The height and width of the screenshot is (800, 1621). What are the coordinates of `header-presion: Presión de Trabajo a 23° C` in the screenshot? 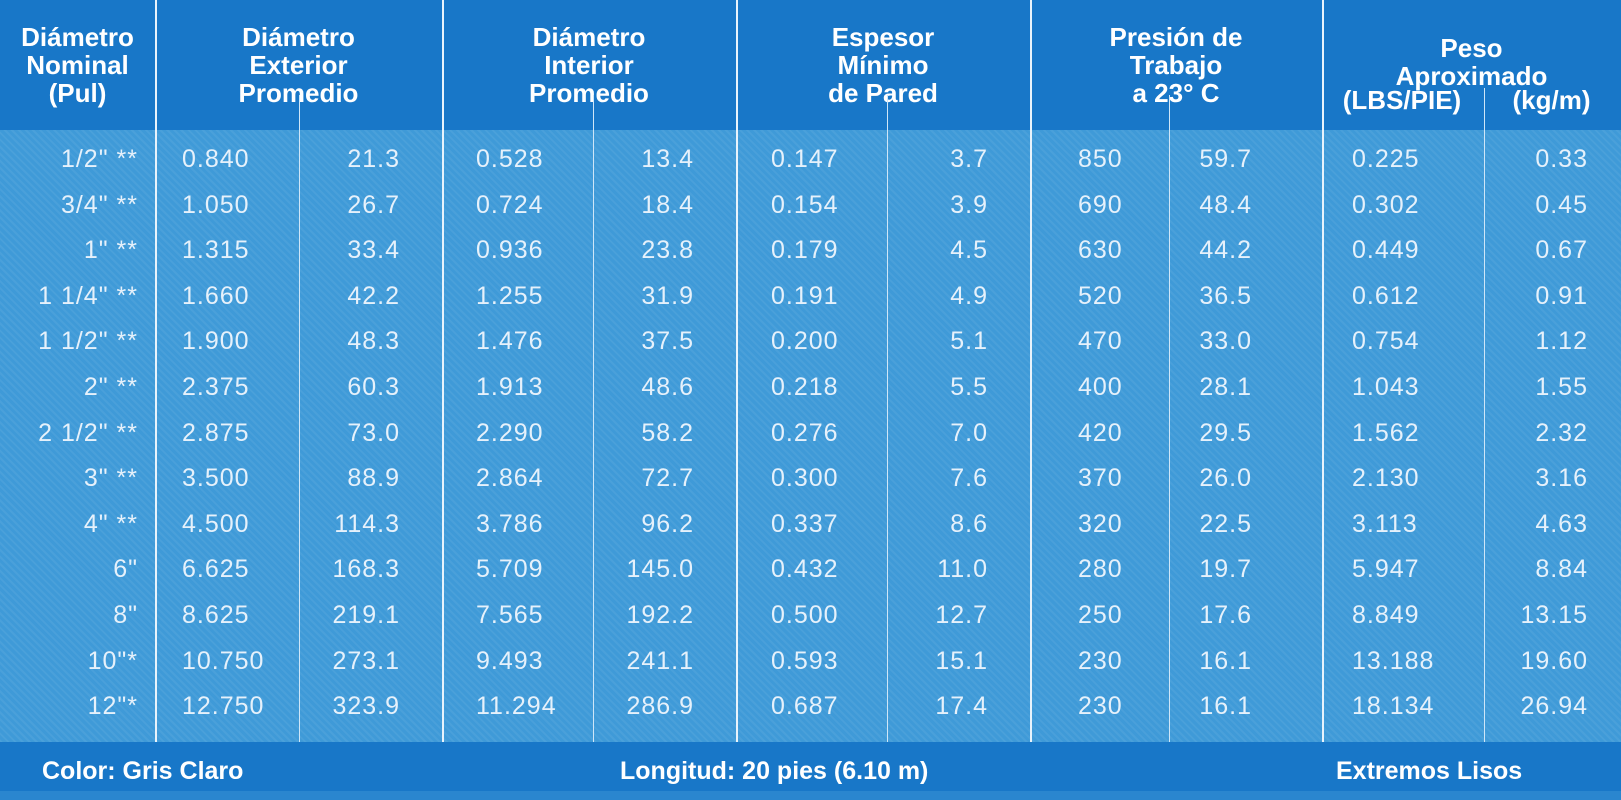 It's located at (1176, 65).